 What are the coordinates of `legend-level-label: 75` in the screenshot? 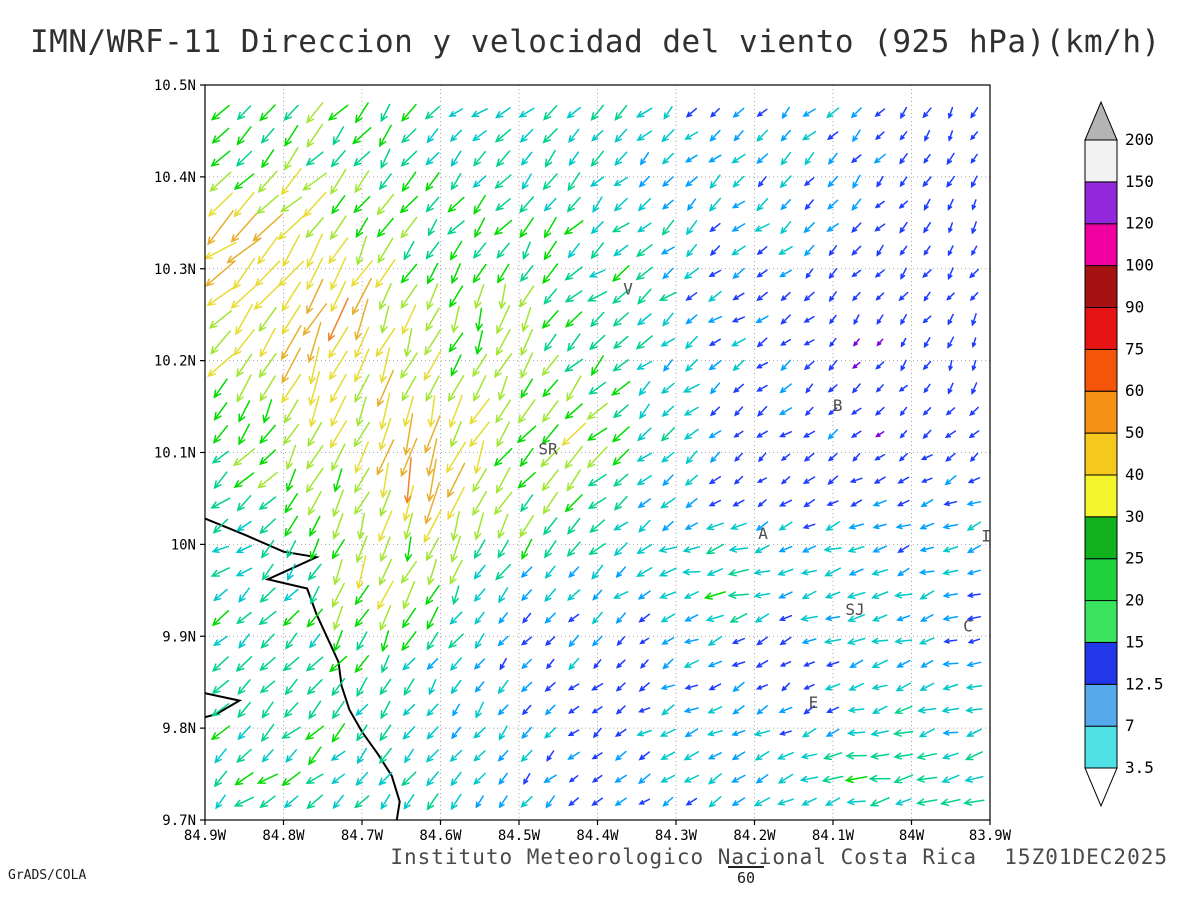 It's located at (1134, 348).